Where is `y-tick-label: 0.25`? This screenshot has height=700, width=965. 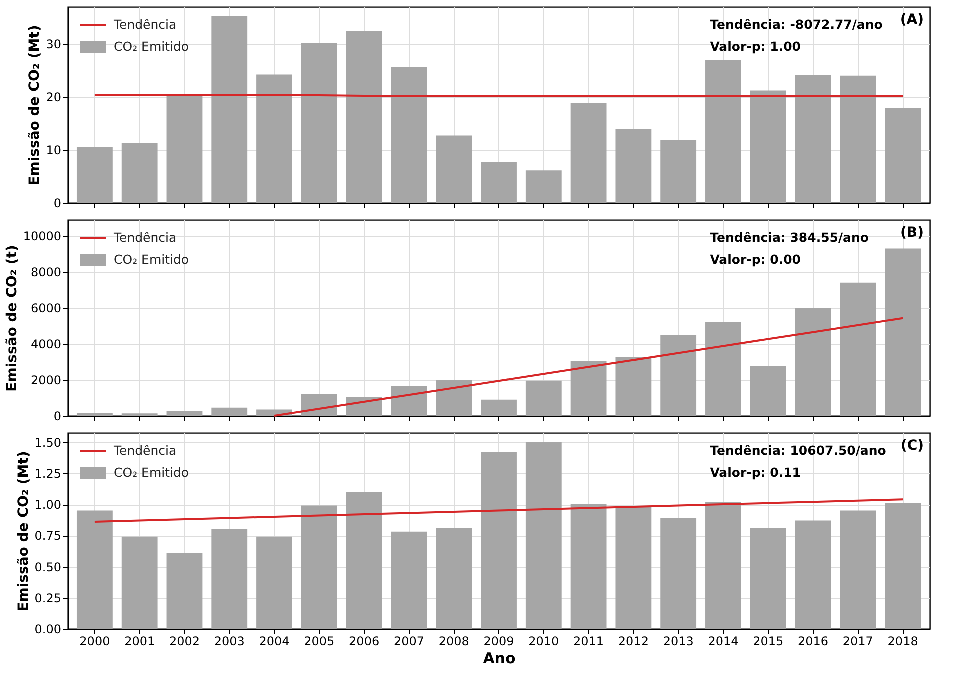 y-tick-label: 0.25 is located at coordinates (48, 598).